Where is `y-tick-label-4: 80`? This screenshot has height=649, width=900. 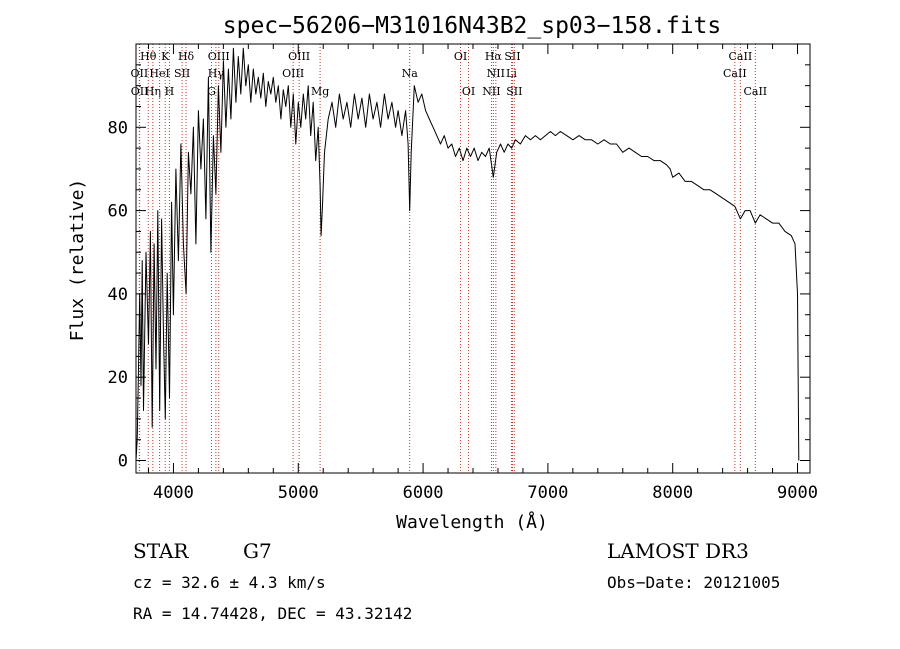
y-tick-label-4: 80 is located at coordinates (118, 128).